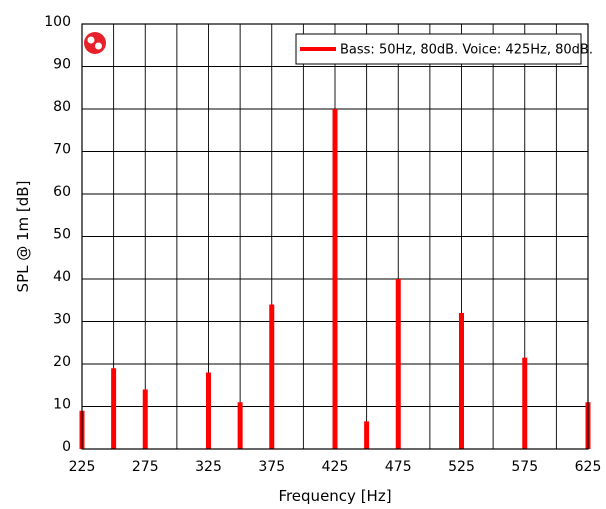 Image resolution: width=606 pixels, height=509 pixels. I want to click on legend-box, so click(438, 49).